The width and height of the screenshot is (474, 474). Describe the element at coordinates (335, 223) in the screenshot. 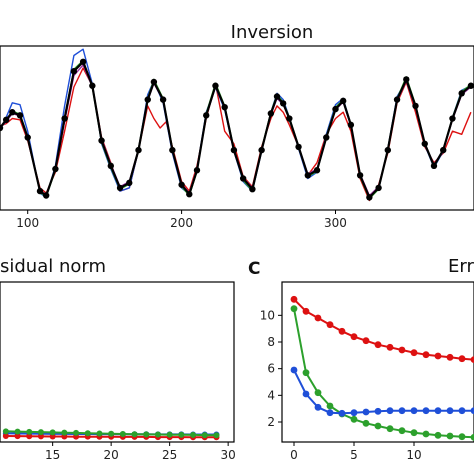

I see `inversion-x-tick-label: 300` at that location.